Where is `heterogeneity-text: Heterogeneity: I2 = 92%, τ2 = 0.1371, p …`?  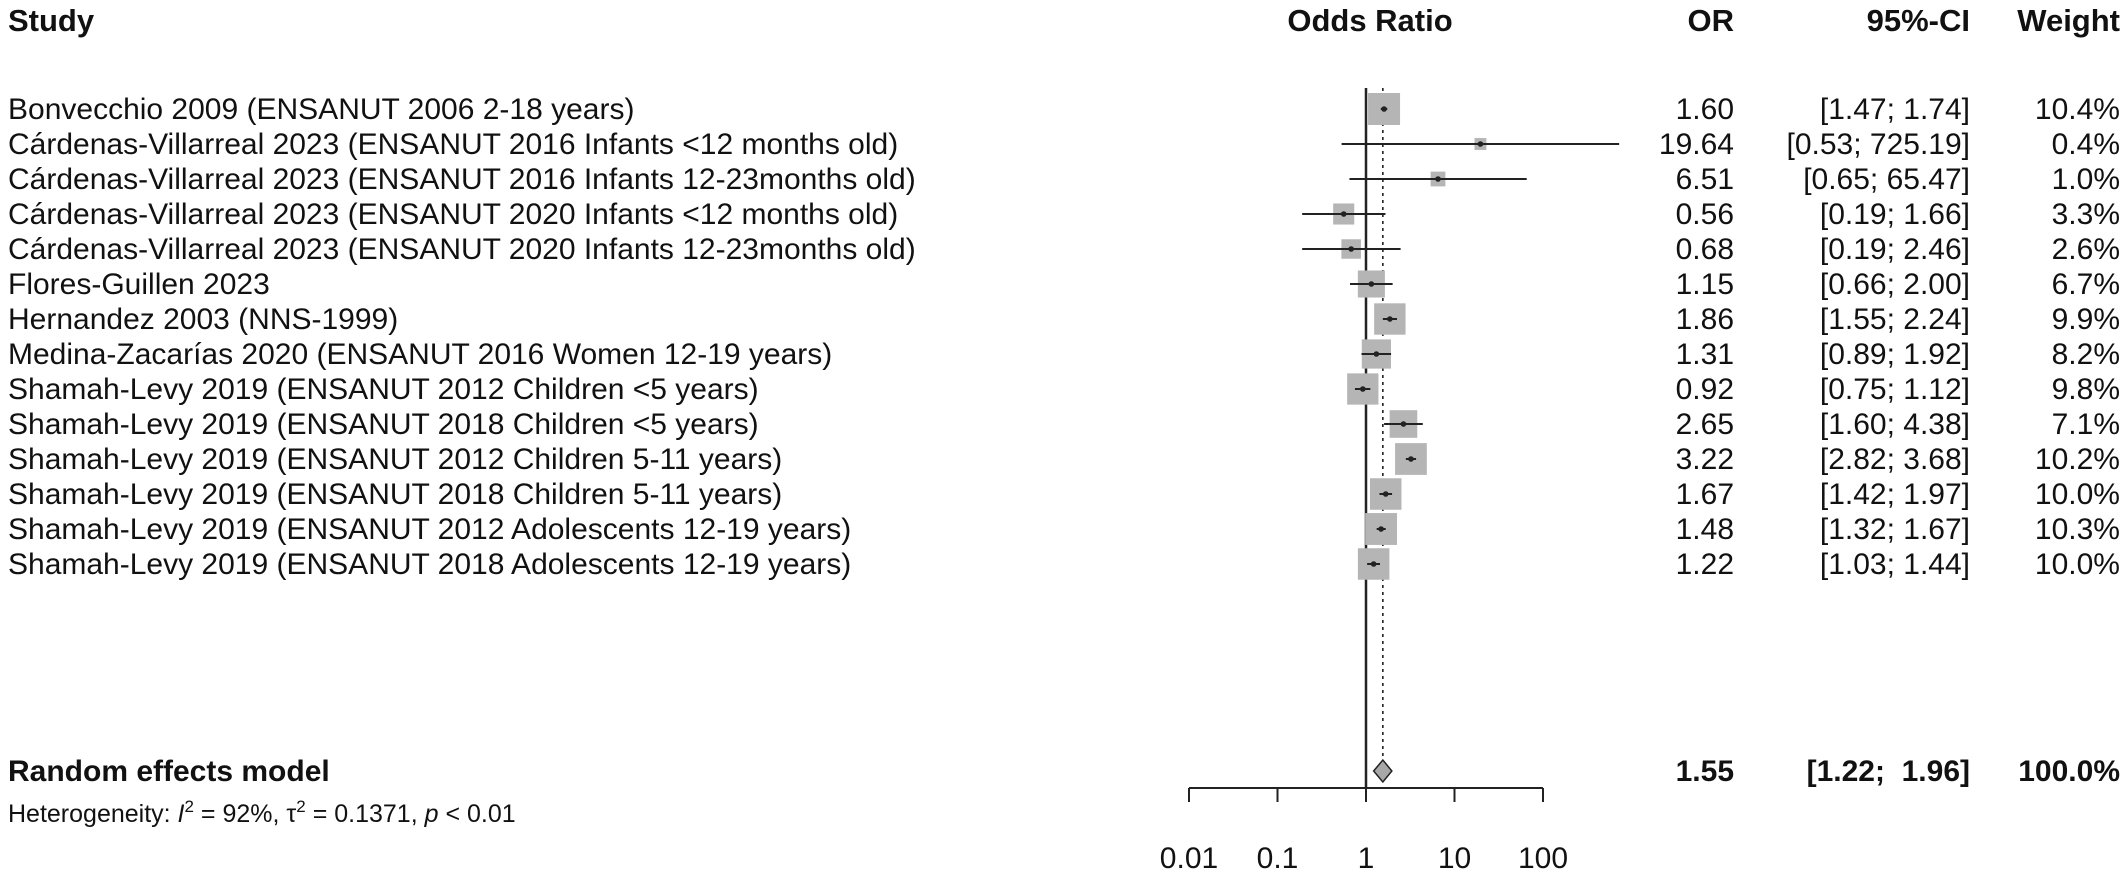 heterogeneity-text: Heterogeneity: I2 = 92%, τ2 = 0.1371, p … is located at coordinates (262, 812).